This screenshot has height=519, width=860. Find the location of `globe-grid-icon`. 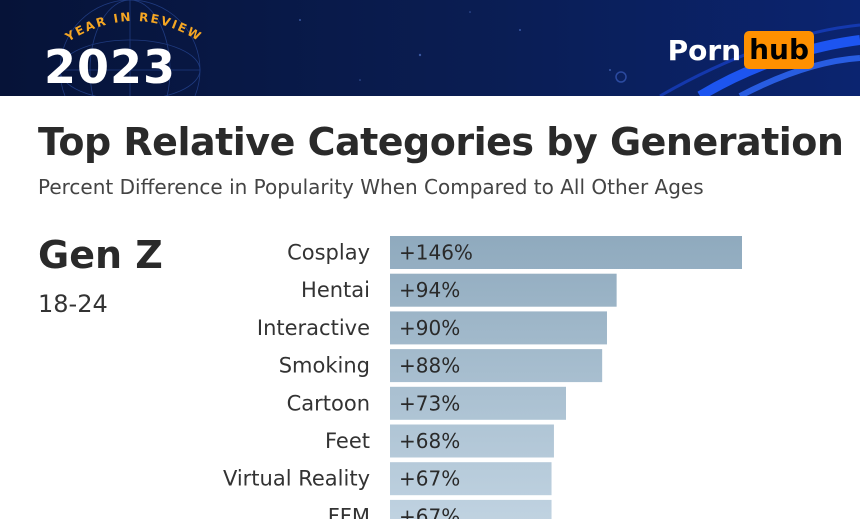

globe-grid-icon is located at coordinates (130, 48).